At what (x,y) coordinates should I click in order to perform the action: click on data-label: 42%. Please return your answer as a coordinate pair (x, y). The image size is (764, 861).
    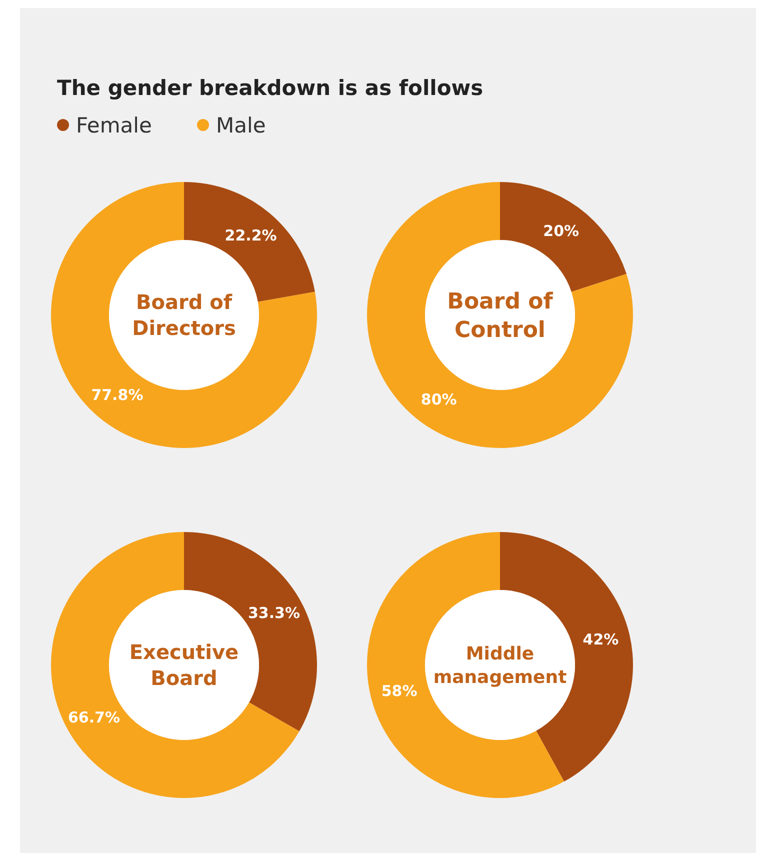
    Looking at the image, I should click on (600, 639).